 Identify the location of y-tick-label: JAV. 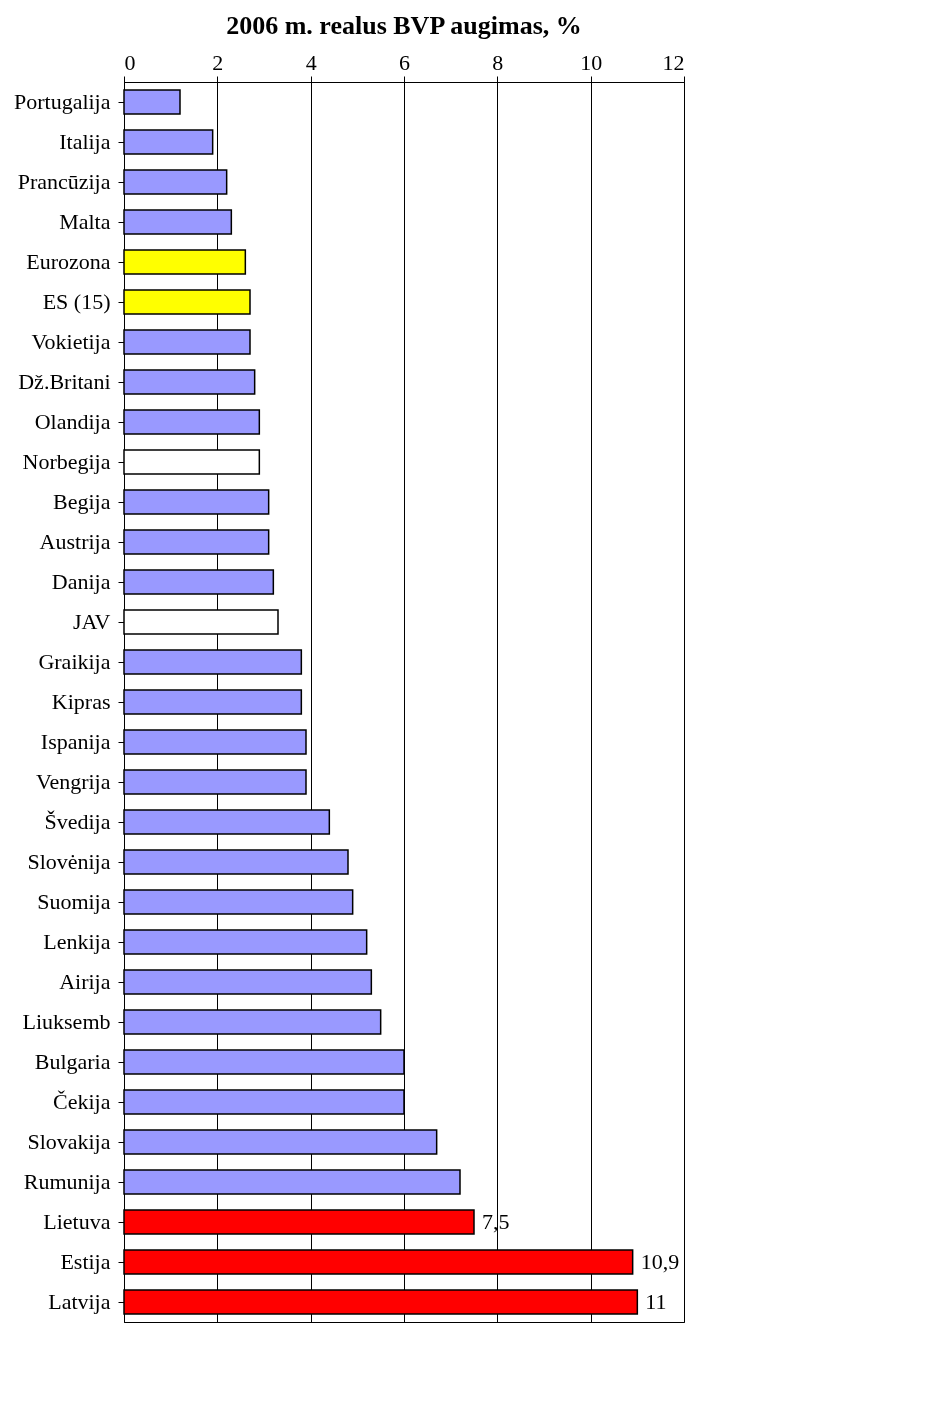
(91, 621).